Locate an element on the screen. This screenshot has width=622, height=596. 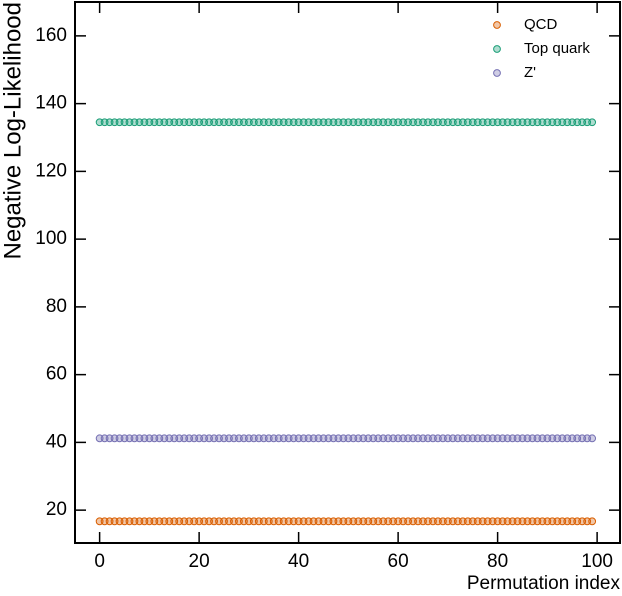
y-tick-label: 40 is located at coordinates (56, 441).